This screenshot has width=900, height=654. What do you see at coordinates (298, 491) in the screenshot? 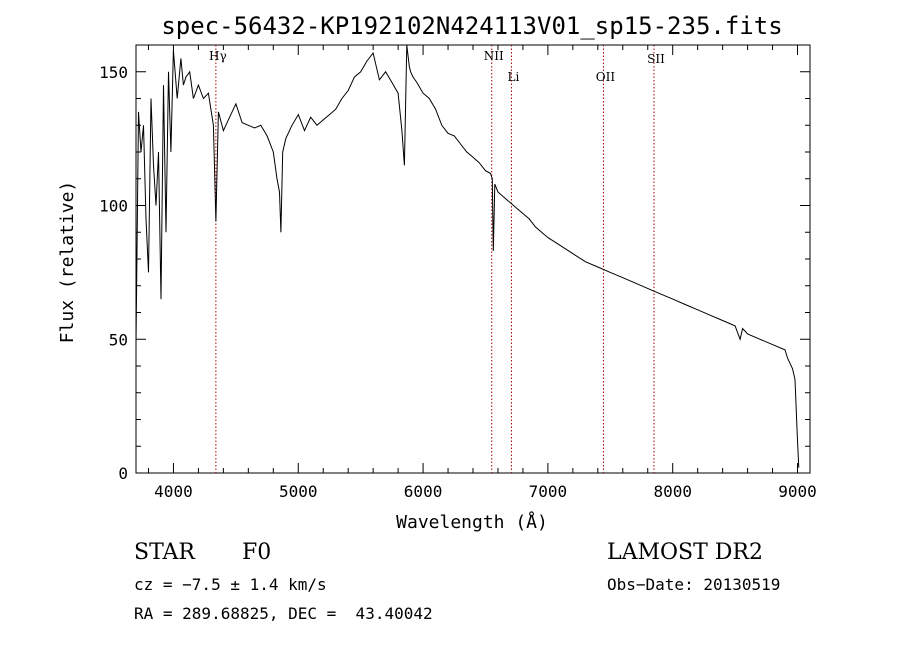
I see `x-tick-label: 5000` at bounding box center [298, 491].